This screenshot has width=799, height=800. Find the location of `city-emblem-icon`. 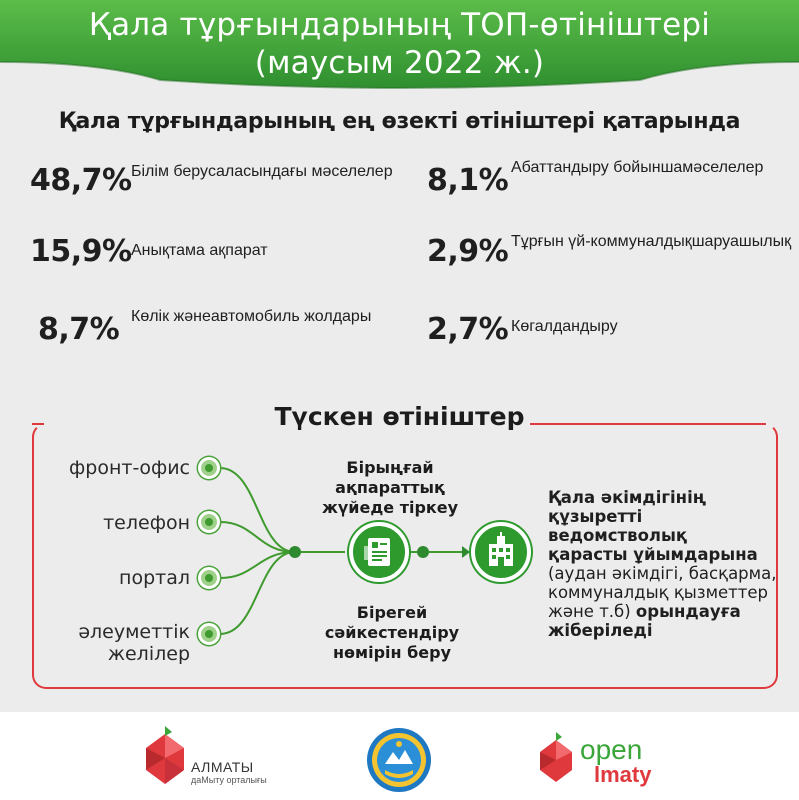

city-emblem-icon is located at coordinates (399, 760).